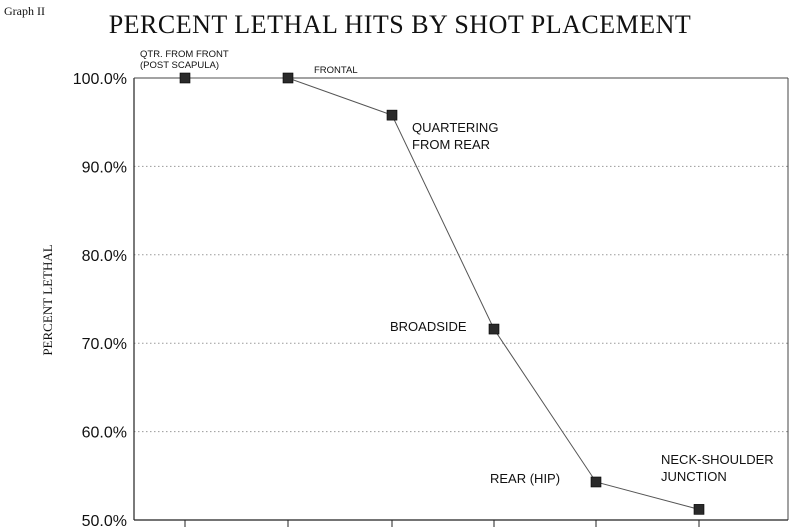 The height and width of the screenshot is (527, 800). Describe the element at coordinates (184, 60) in the screenshot. I see `data-point-label: QTR. FROM FRONT (POST SCAPULA)` at that location.